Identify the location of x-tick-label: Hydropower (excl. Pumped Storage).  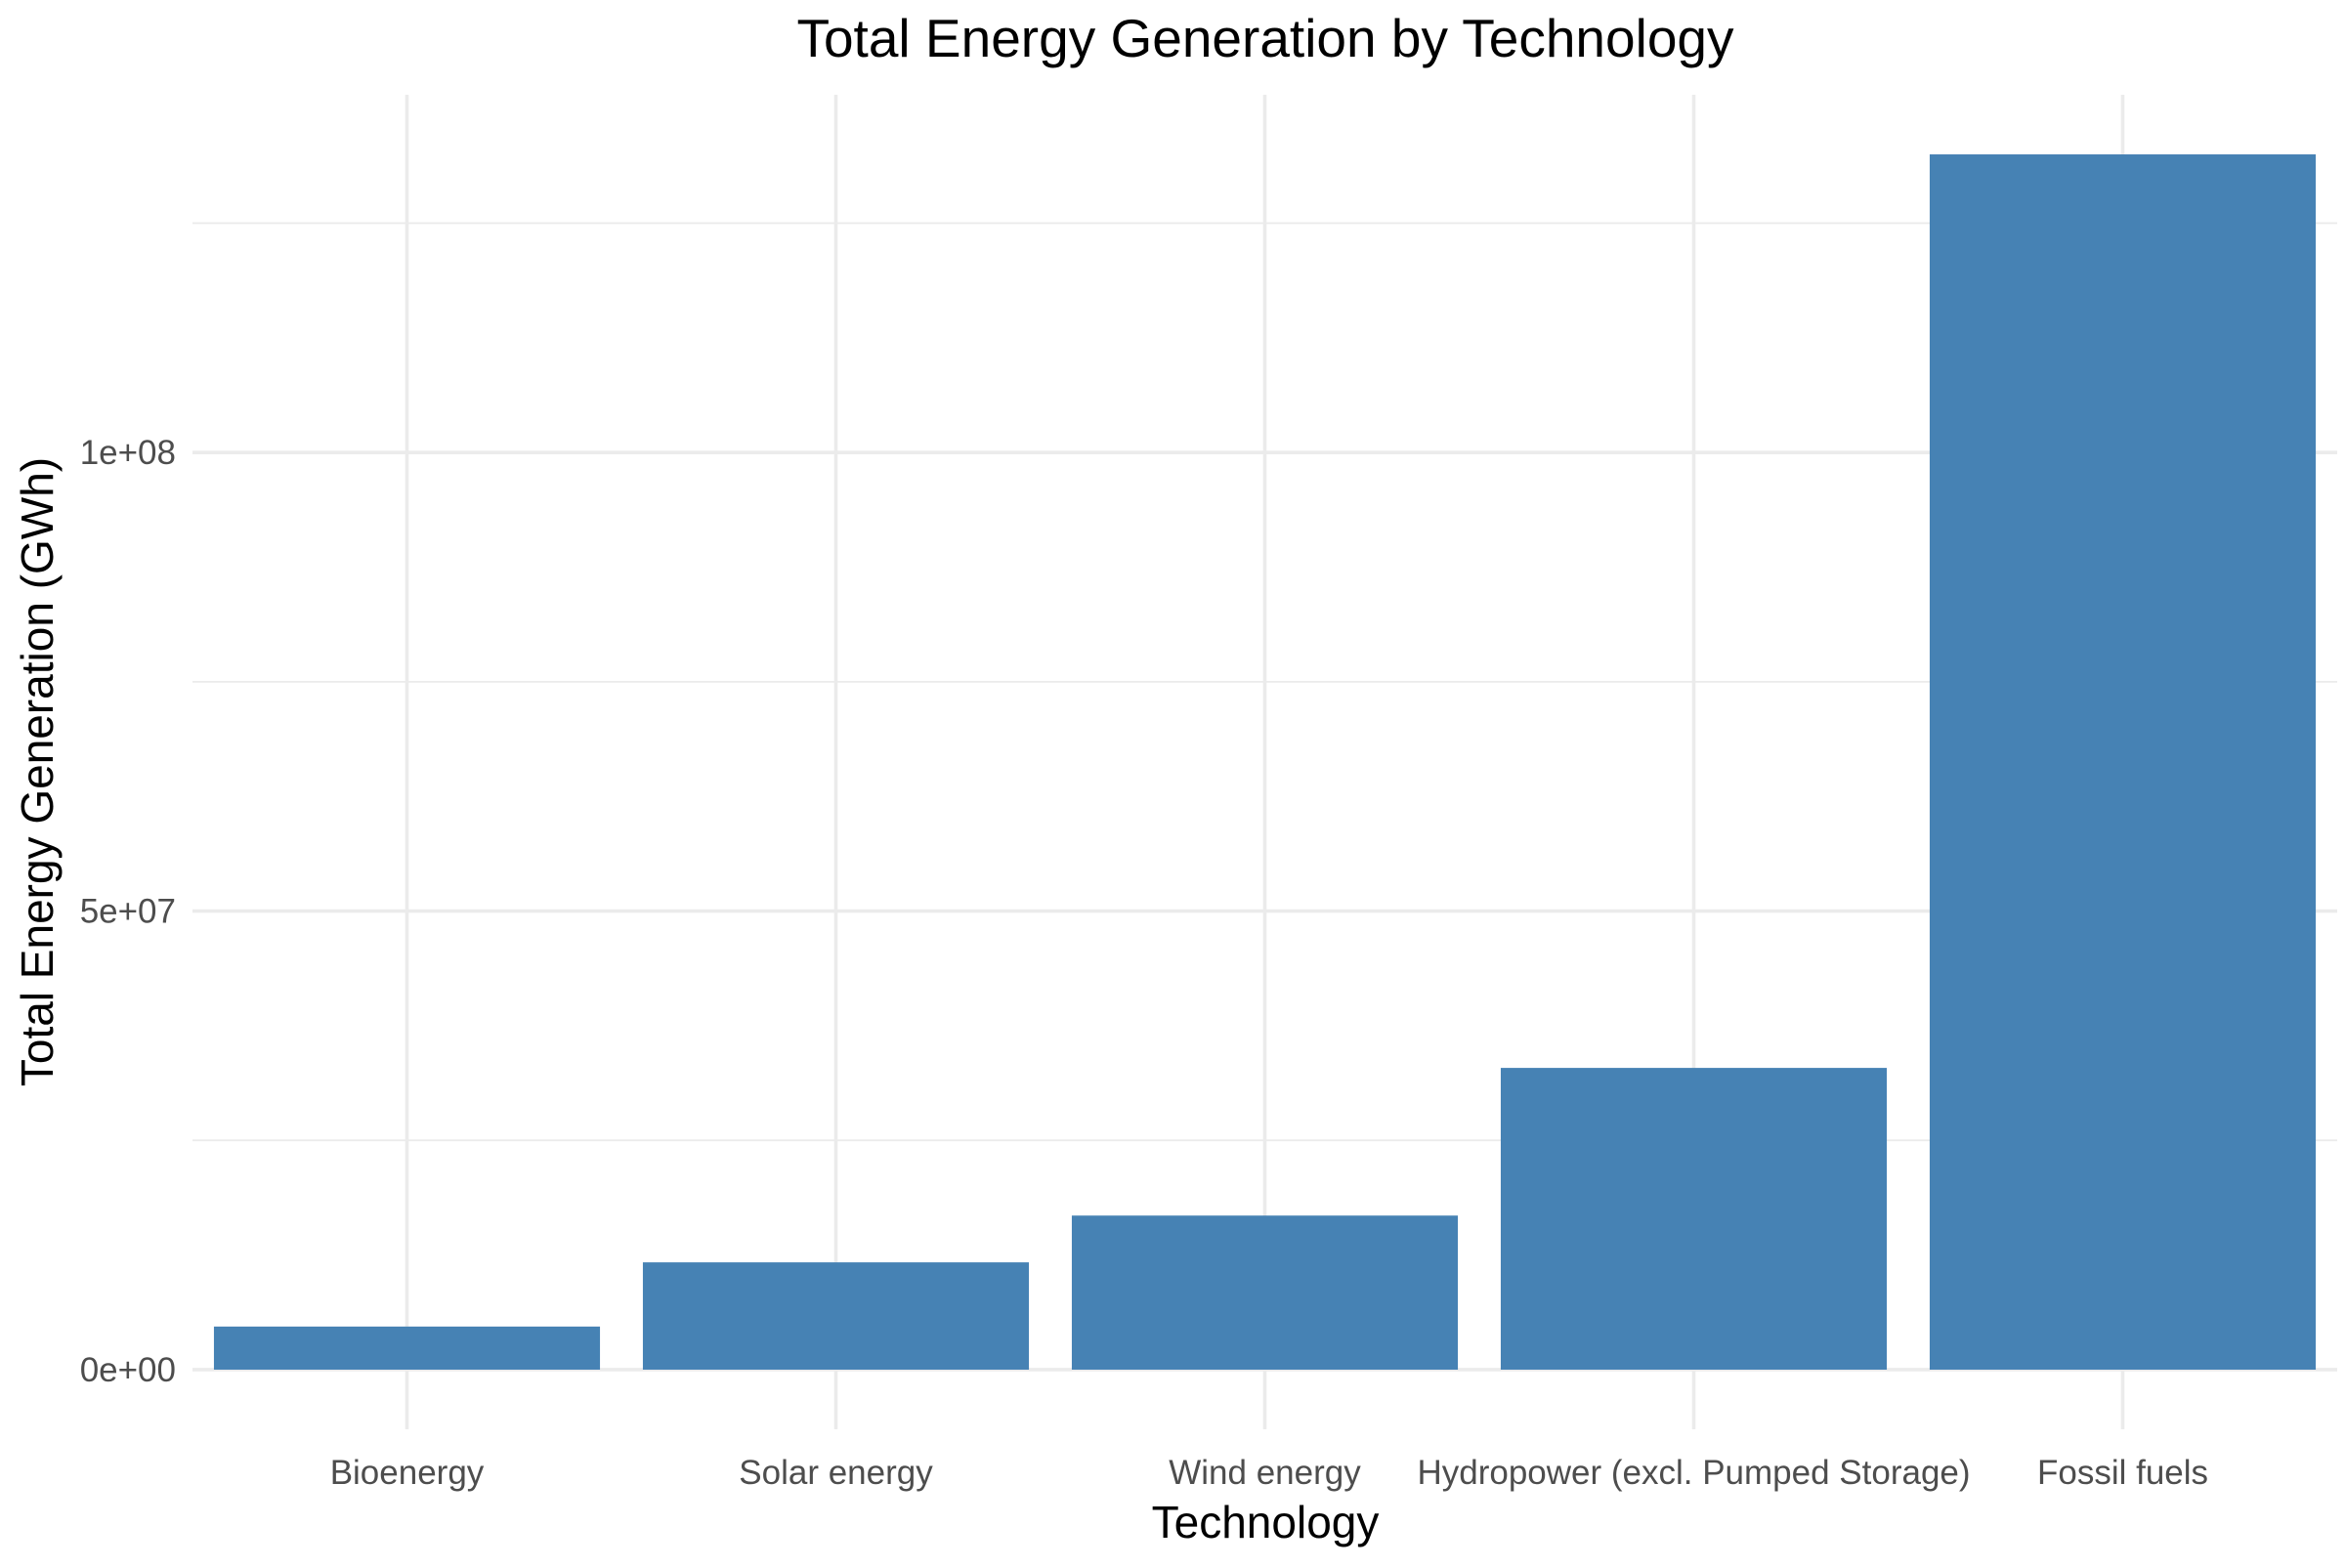
(1693, 1473).